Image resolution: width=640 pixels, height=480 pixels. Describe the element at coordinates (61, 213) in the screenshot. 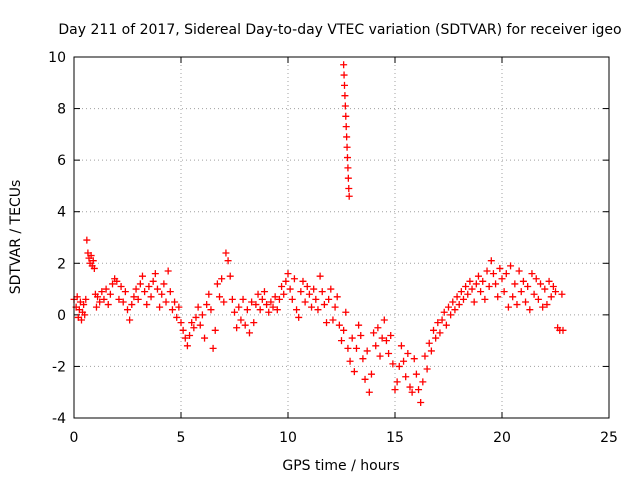

I see `y-tick-label: 4` at that location.